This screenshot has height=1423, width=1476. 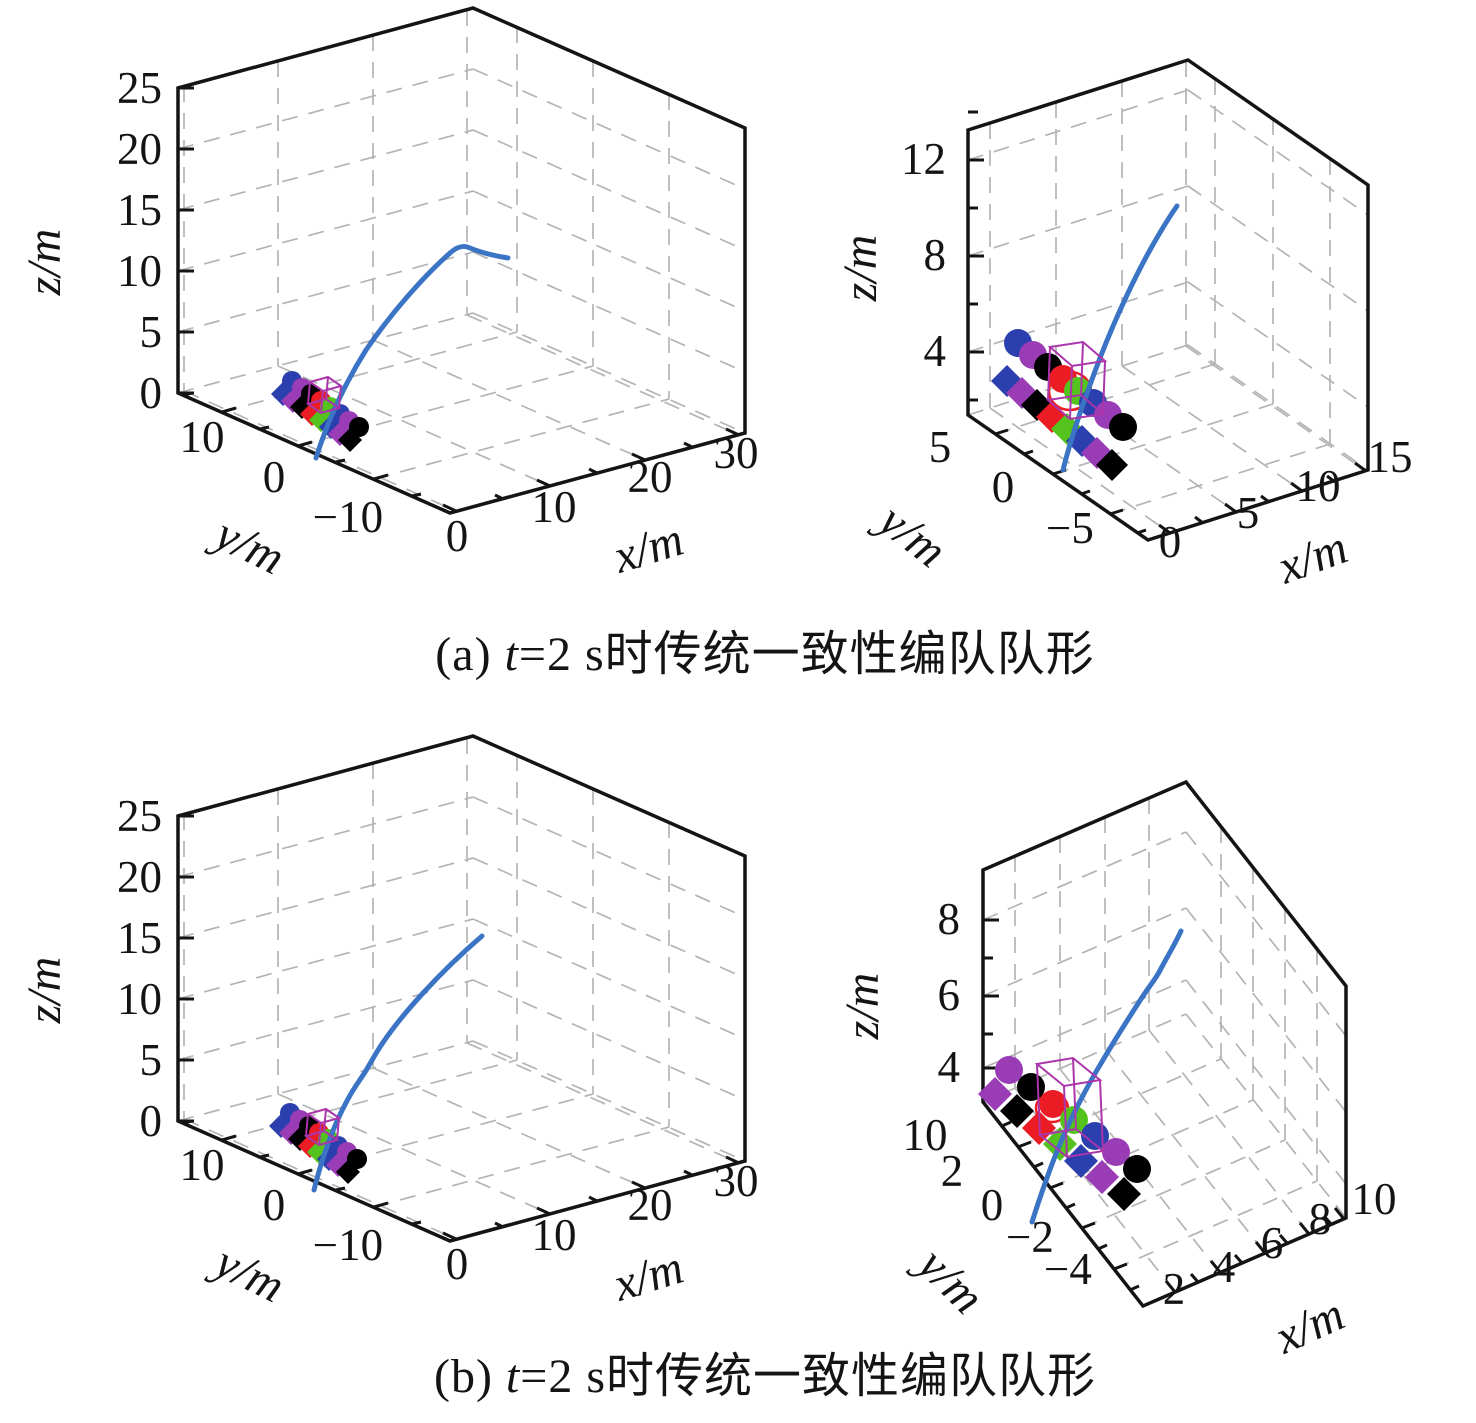 I want to click on plot-d-grid-left-wall-z, so click(x=1084, y=967).